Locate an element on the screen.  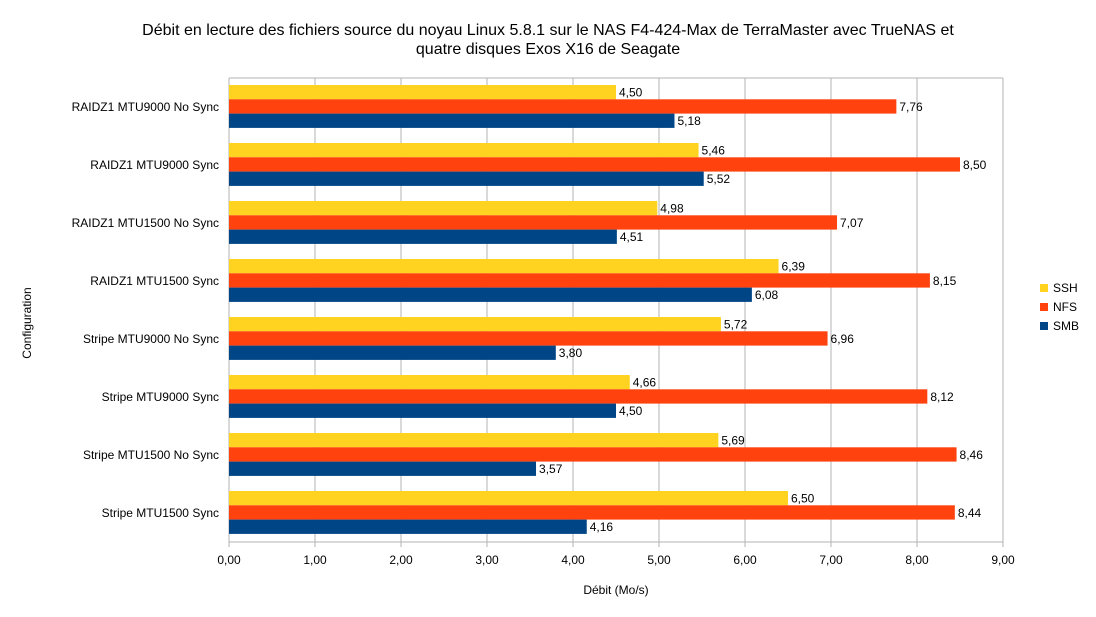
data-label: 7,07 is located at coordinates (852, 223).